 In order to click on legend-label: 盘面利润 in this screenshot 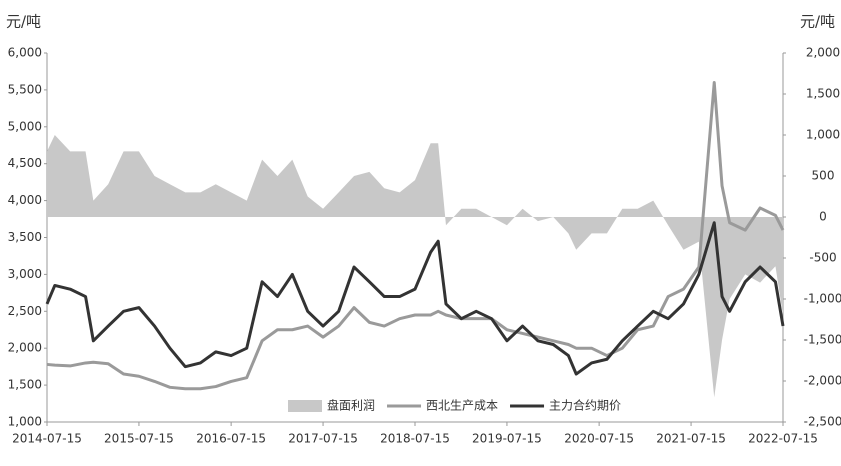, I will do `click(351, 405)`.